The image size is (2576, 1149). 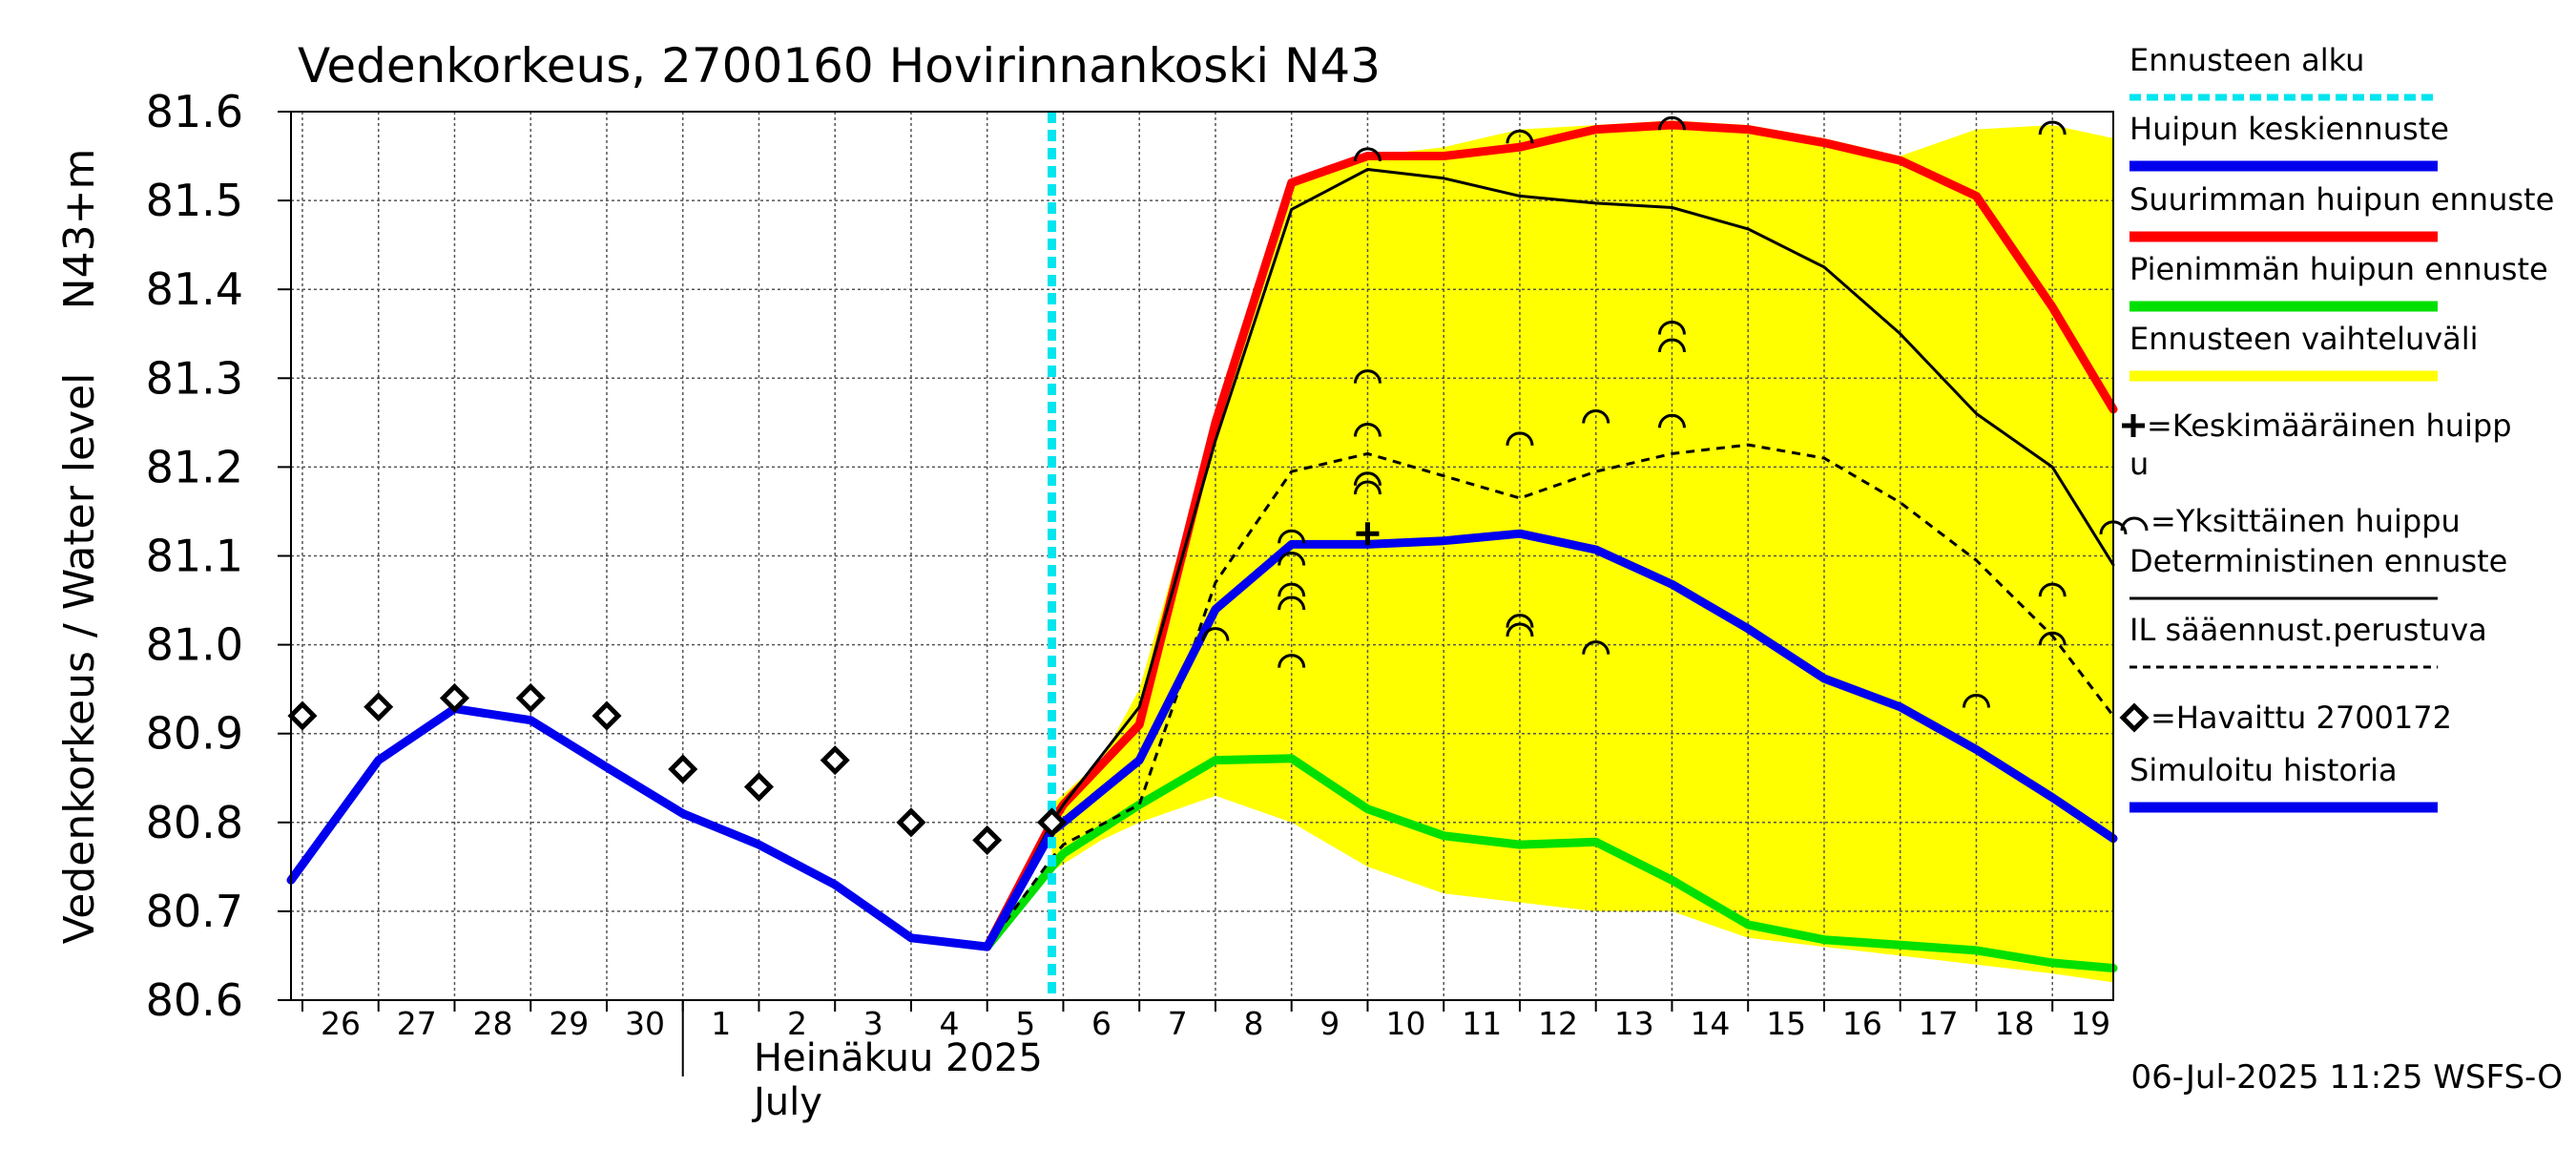 What do you see at coordinates (797, 1023) in the screenshot?
I see `x-tick-label: 2` at bounding box center [797, 1023].